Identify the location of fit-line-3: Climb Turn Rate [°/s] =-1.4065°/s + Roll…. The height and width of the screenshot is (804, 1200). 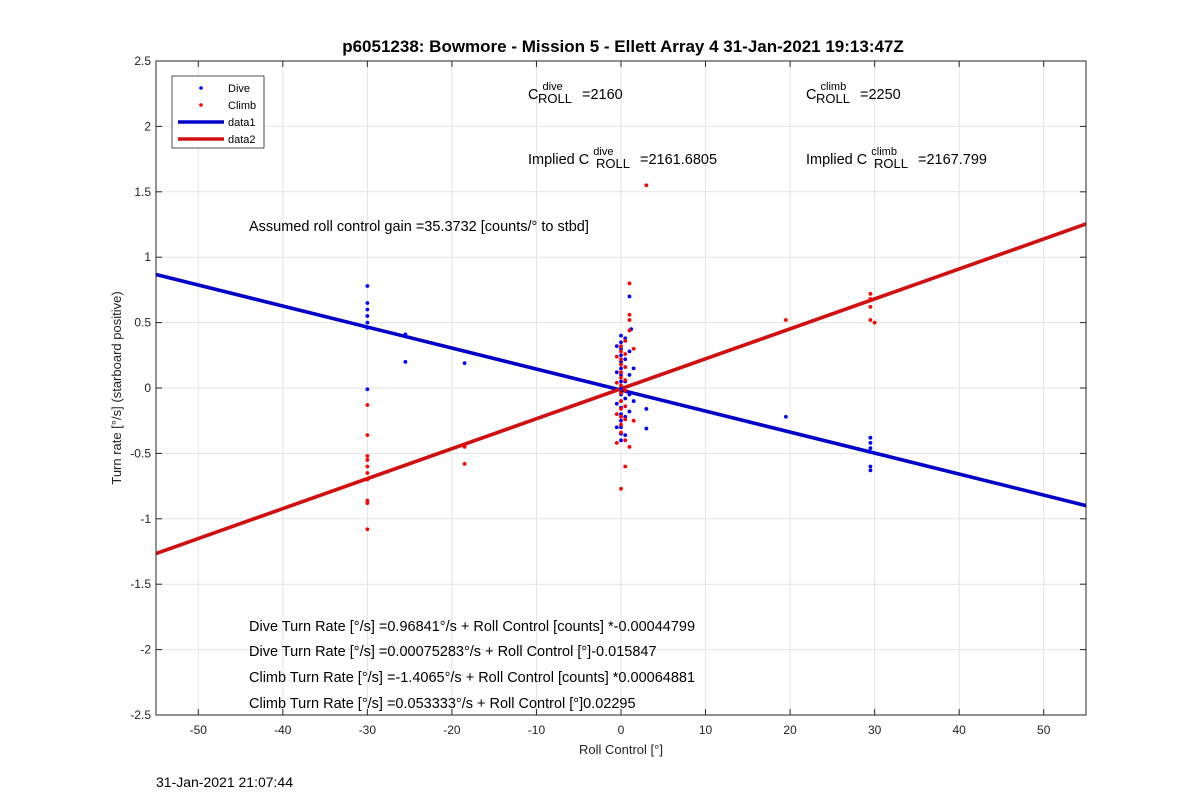
(472, 678).